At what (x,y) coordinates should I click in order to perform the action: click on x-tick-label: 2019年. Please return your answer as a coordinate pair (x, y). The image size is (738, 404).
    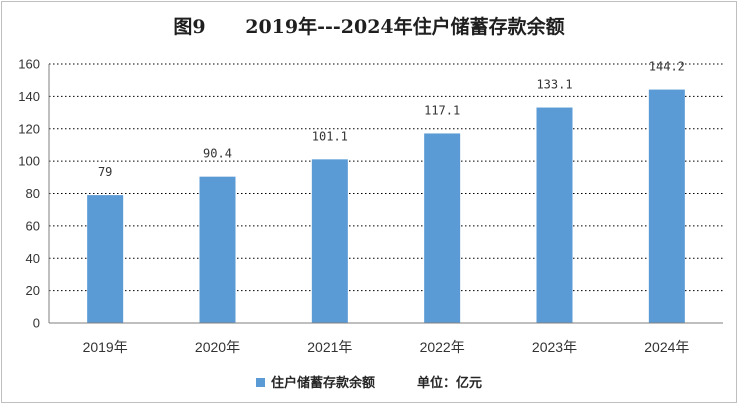
    Looking at the image, I should click on (105, 347).